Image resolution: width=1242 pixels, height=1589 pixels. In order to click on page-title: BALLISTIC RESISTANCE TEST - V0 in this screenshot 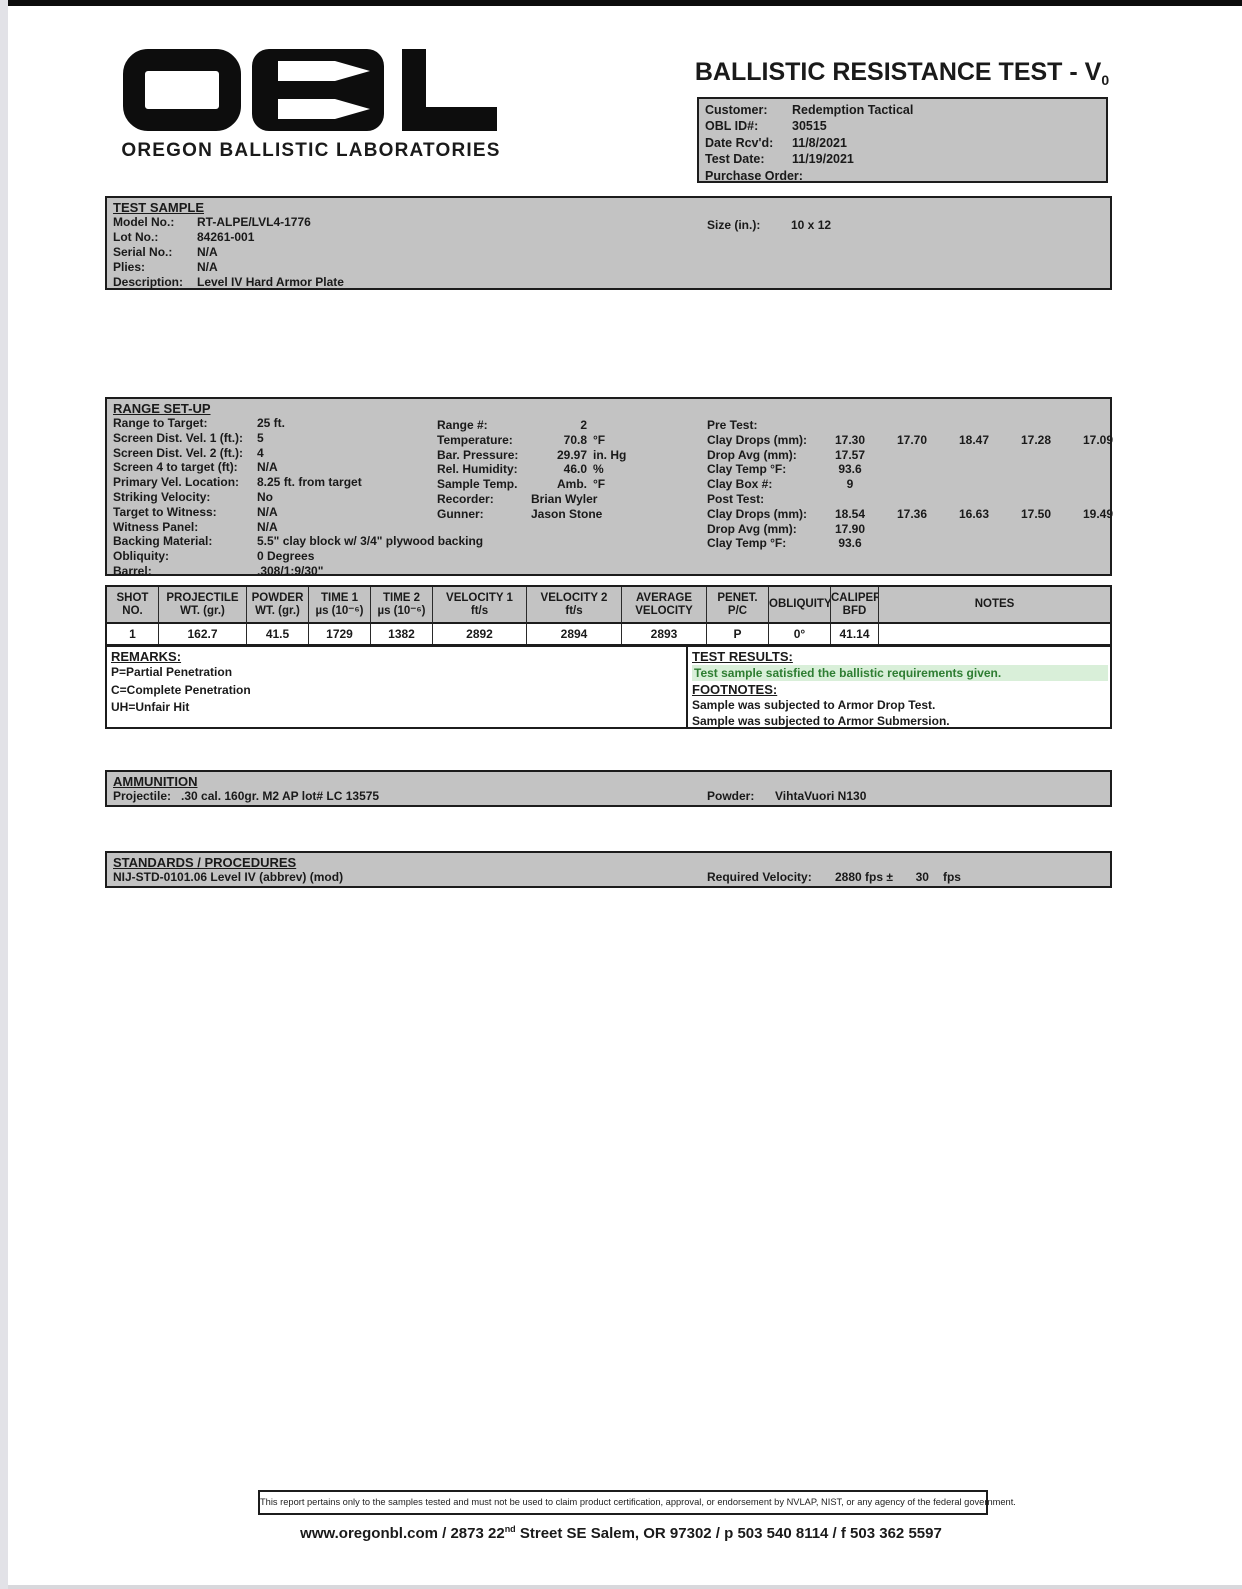, I will do `click(902, 73)`.